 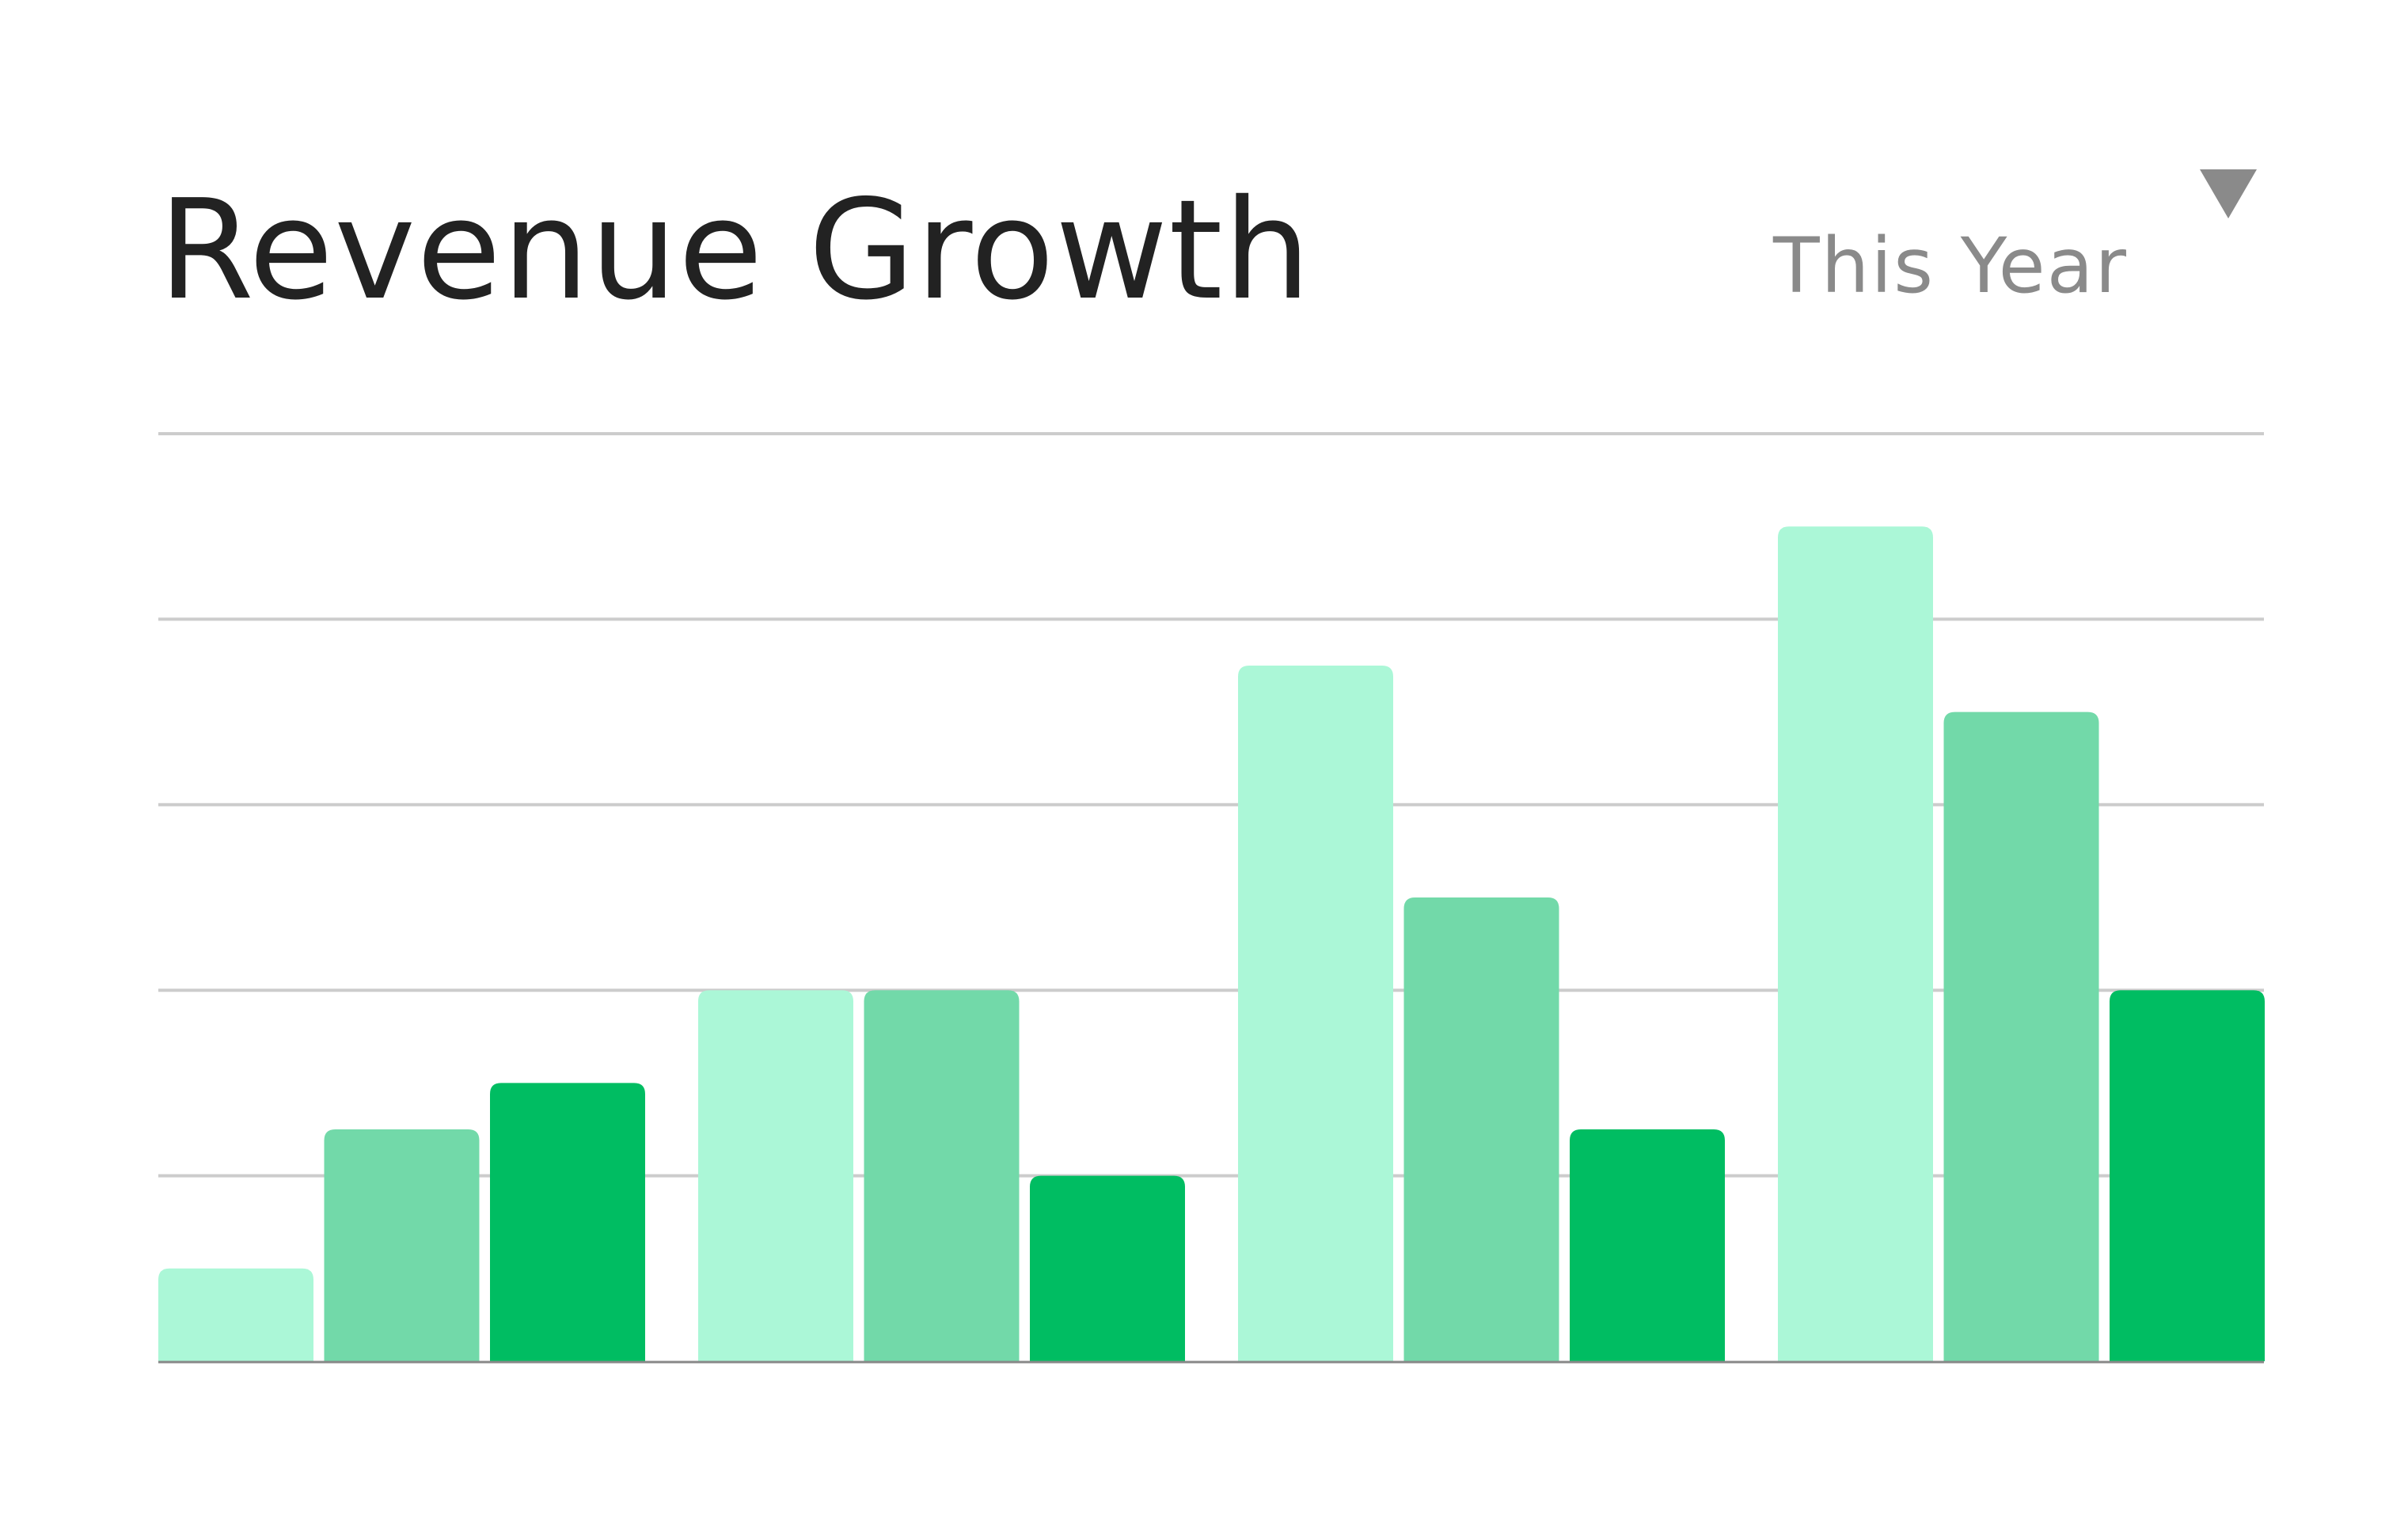 I want to click on chart-title: Revenue Growth, so click(x=735, y=250).